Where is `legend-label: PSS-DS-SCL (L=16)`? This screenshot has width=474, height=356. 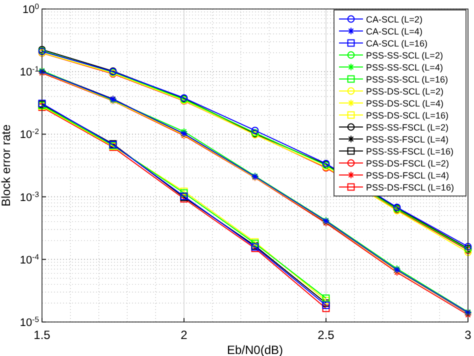 legend-label: PSS-DS-SCL (L=16) is located at coordinates (407, 115).